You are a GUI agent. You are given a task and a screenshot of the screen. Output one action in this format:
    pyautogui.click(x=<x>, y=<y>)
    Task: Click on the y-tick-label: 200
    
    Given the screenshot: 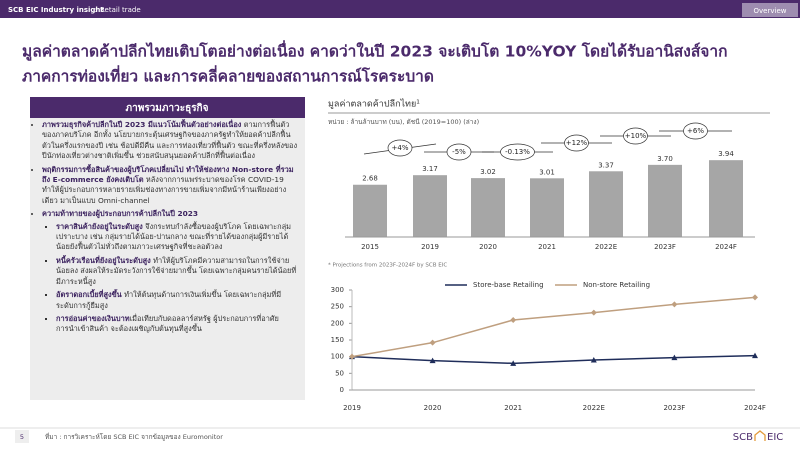 What is the action you would take?
    pyautogui.click(x=337, y=323)
    